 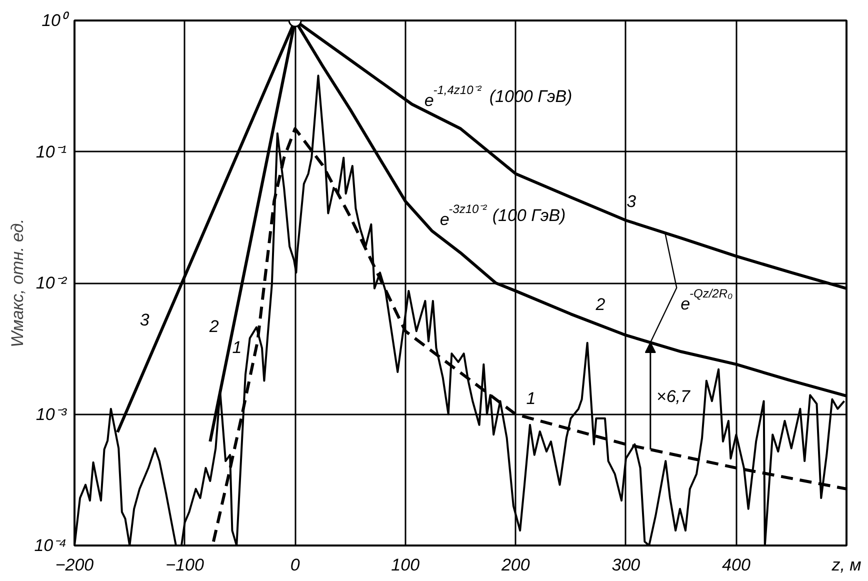 What do you see at coordinates (531, 398) in the screenshot?
I see `series-label: 1` at bounding box center [531, 398].